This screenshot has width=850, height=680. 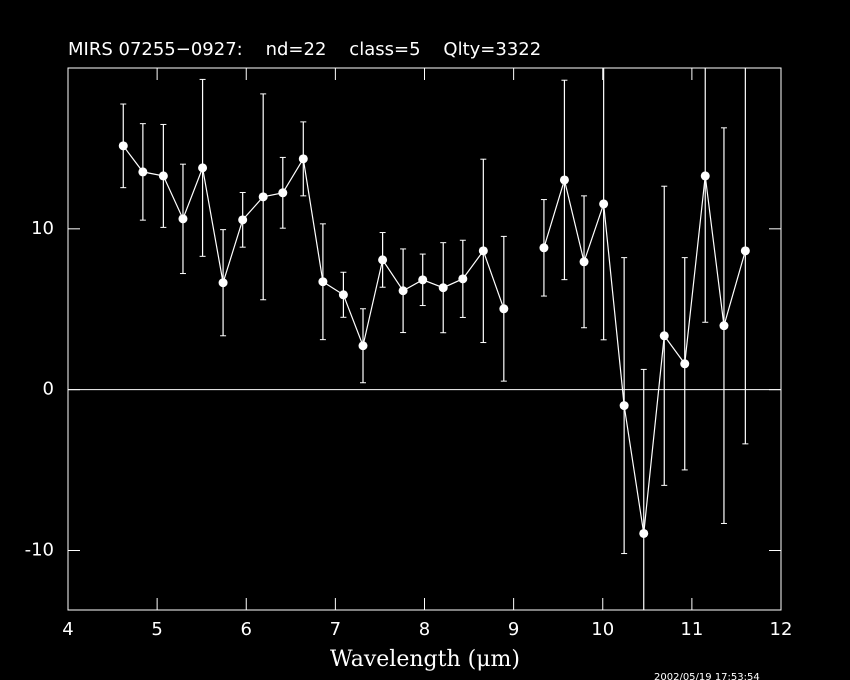 I want to click on footer: 2002/05/19 17:53:54, so click(x=707, y=676).